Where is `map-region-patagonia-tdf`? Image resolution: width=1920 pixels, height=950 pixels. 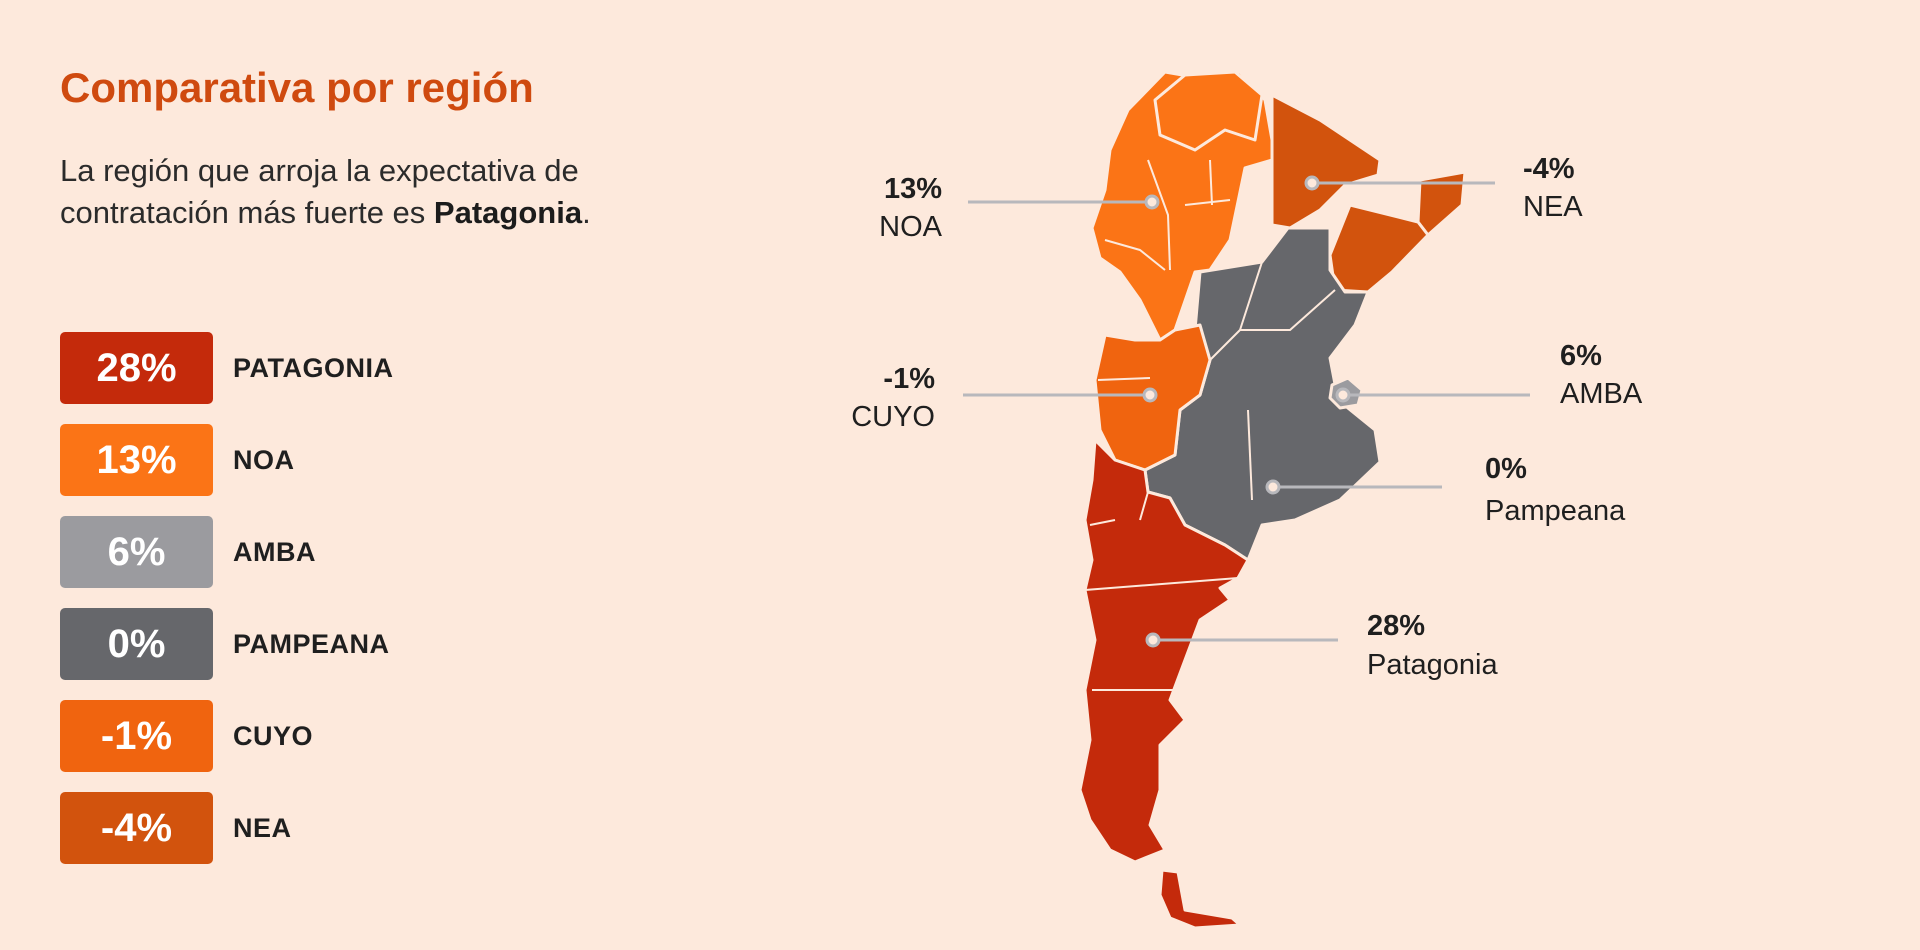 map-region-patagonia-tdf is located at coordinates (1200, 899).